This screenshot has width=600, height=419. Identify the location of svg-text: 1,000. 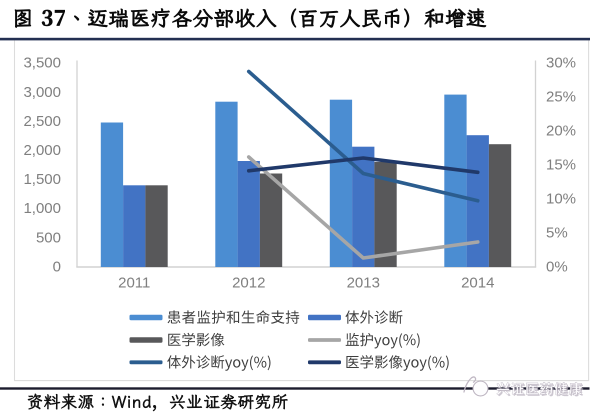
(42, 208).